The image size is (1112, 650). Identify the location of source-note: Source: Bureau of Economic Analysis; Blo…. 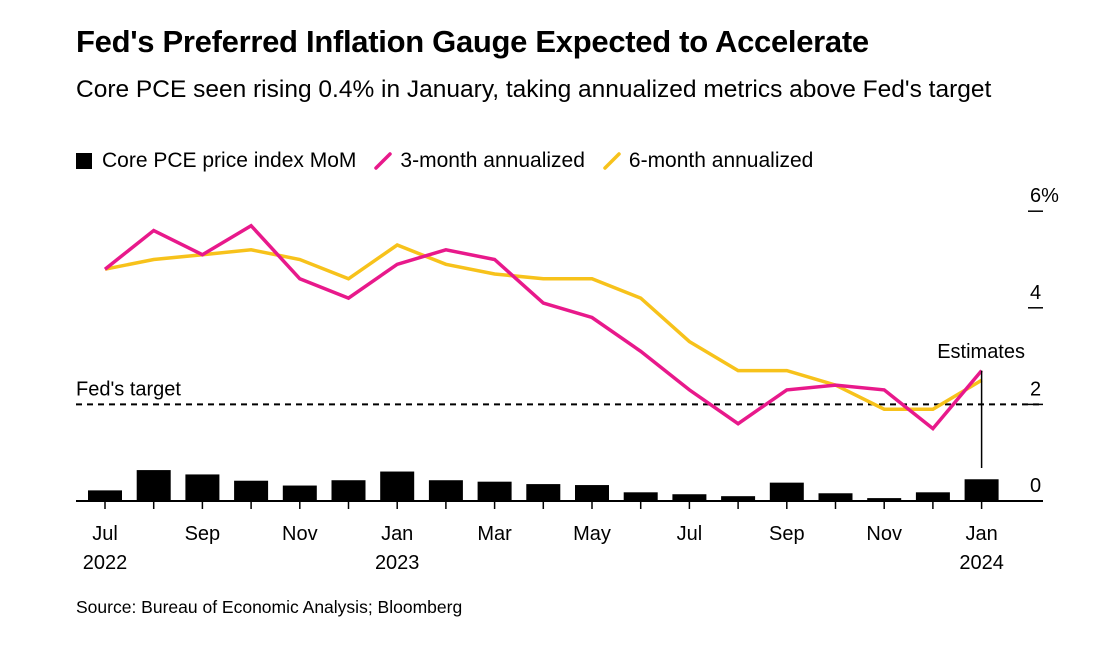
(269, 607).